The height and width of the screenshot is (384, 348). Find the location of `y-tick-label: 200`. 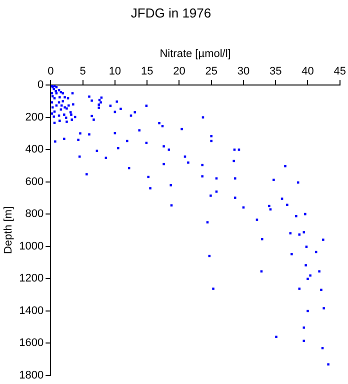

y-tick-label: 200 is located at coordinates (34, 117).